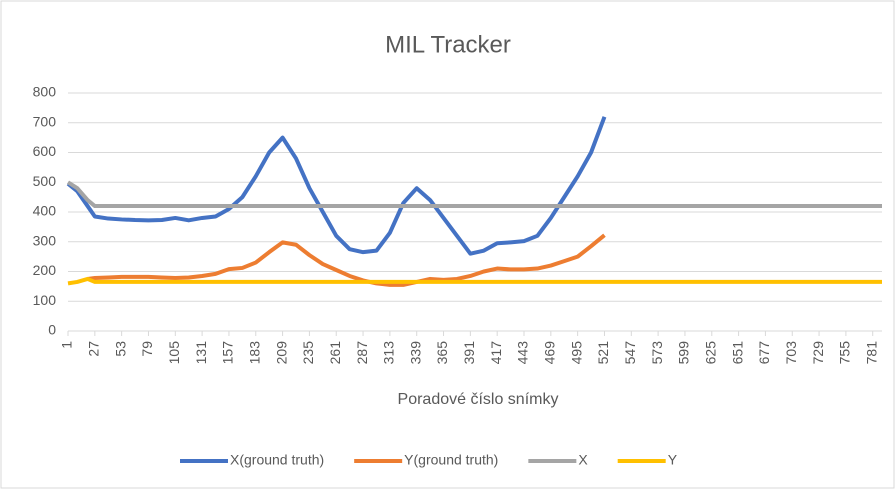  Describe the element at coordinates (673, 460) in the screenshot. I see `legend-label: Y` at that location.